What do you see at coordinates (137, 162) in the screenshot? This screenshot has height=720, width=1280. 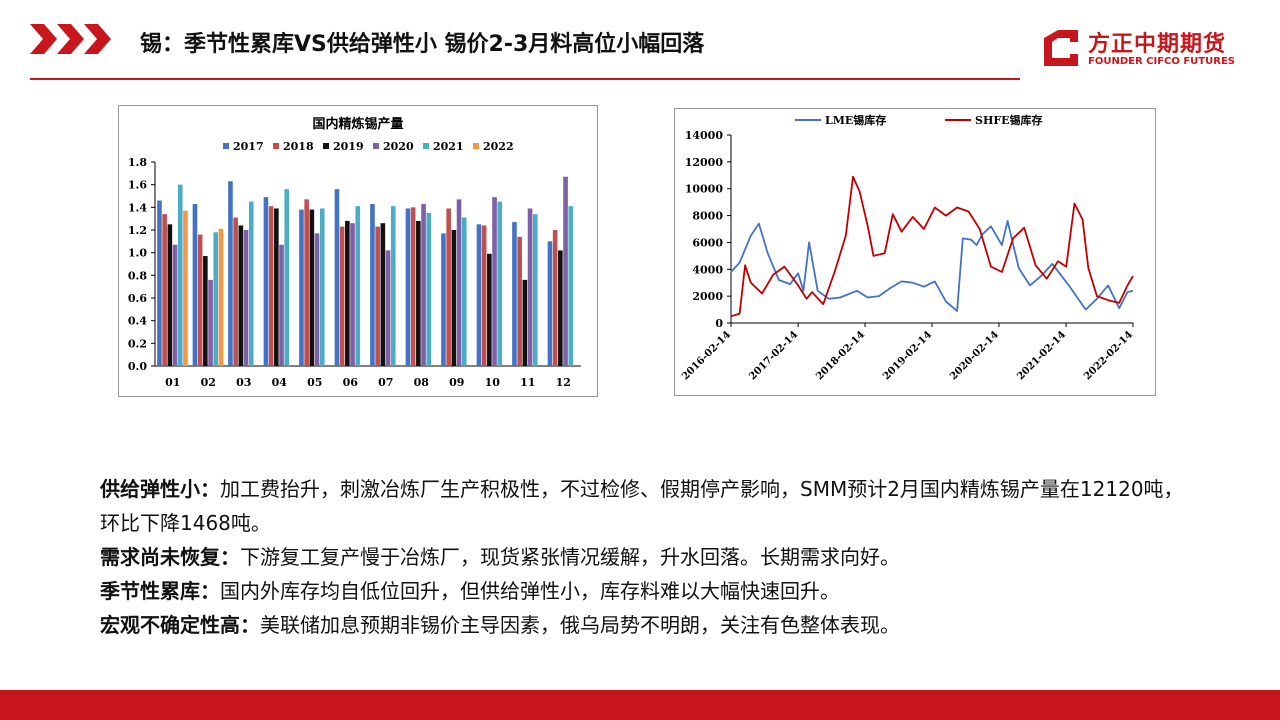 I see `y-tick-label: 1.8` at bounding box center [137, 162].